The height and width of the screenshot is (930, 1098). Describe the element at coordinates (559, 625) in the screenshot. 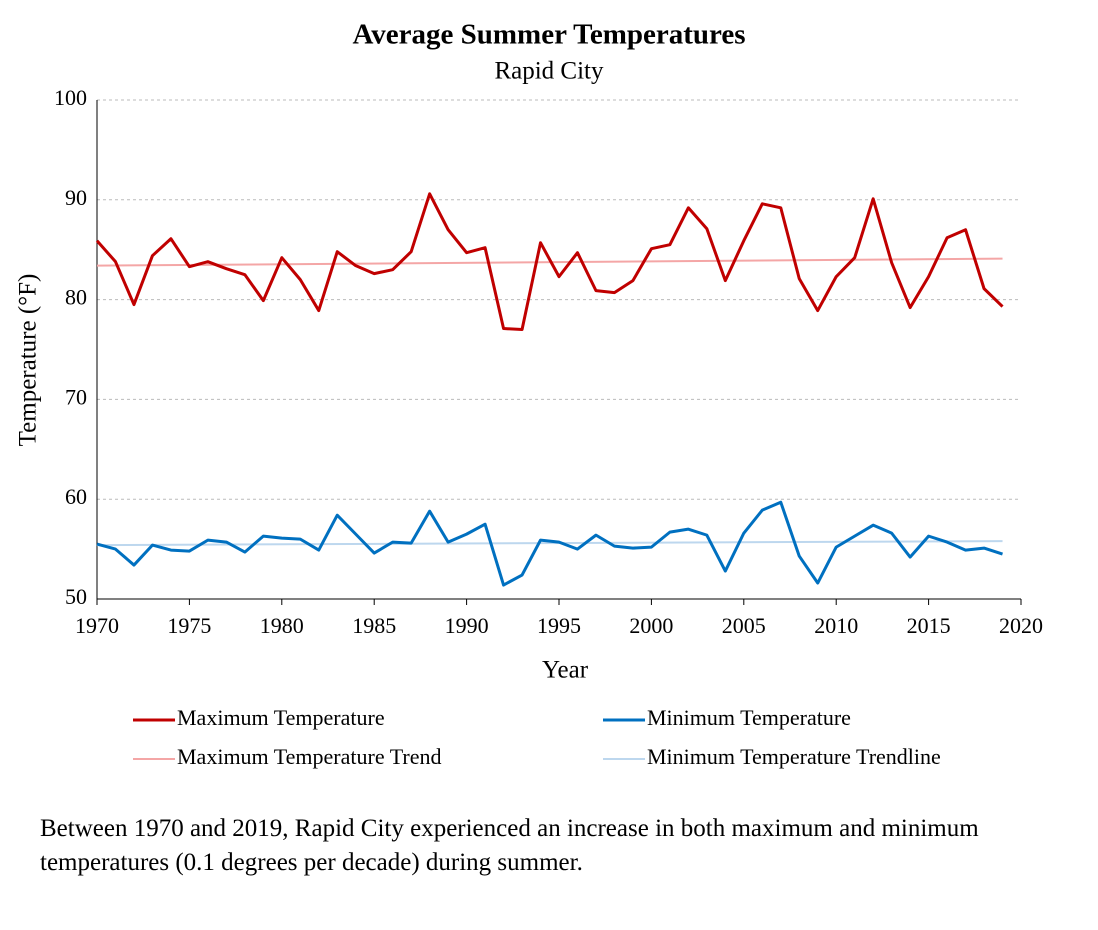

I see `x-tick-label: 1995` at that location.